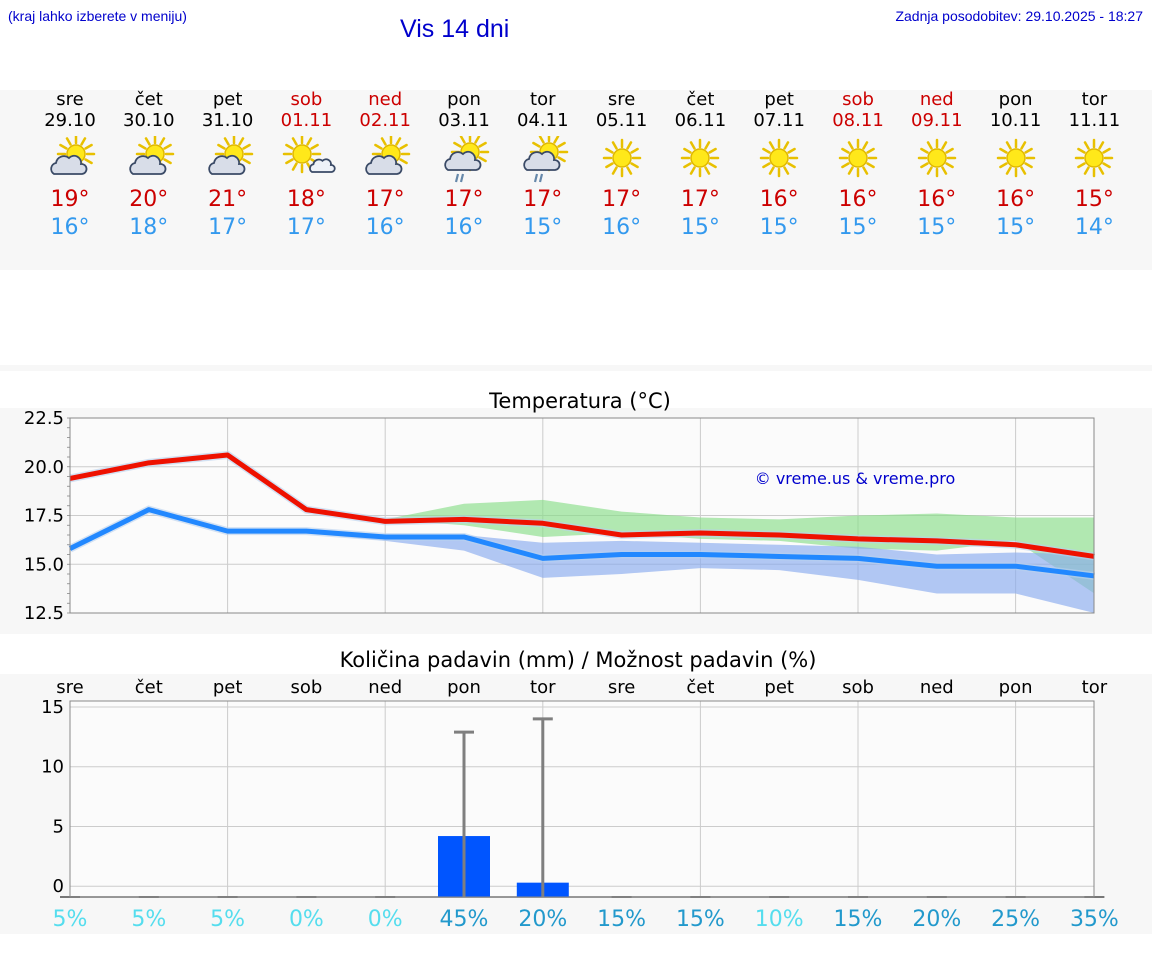 This screenshot has height=975, width=1152. What do you see at coordinates (1094, 199) in the screenshot?
I see `max-temperature: 15°` at bounding box center [1094, 199].